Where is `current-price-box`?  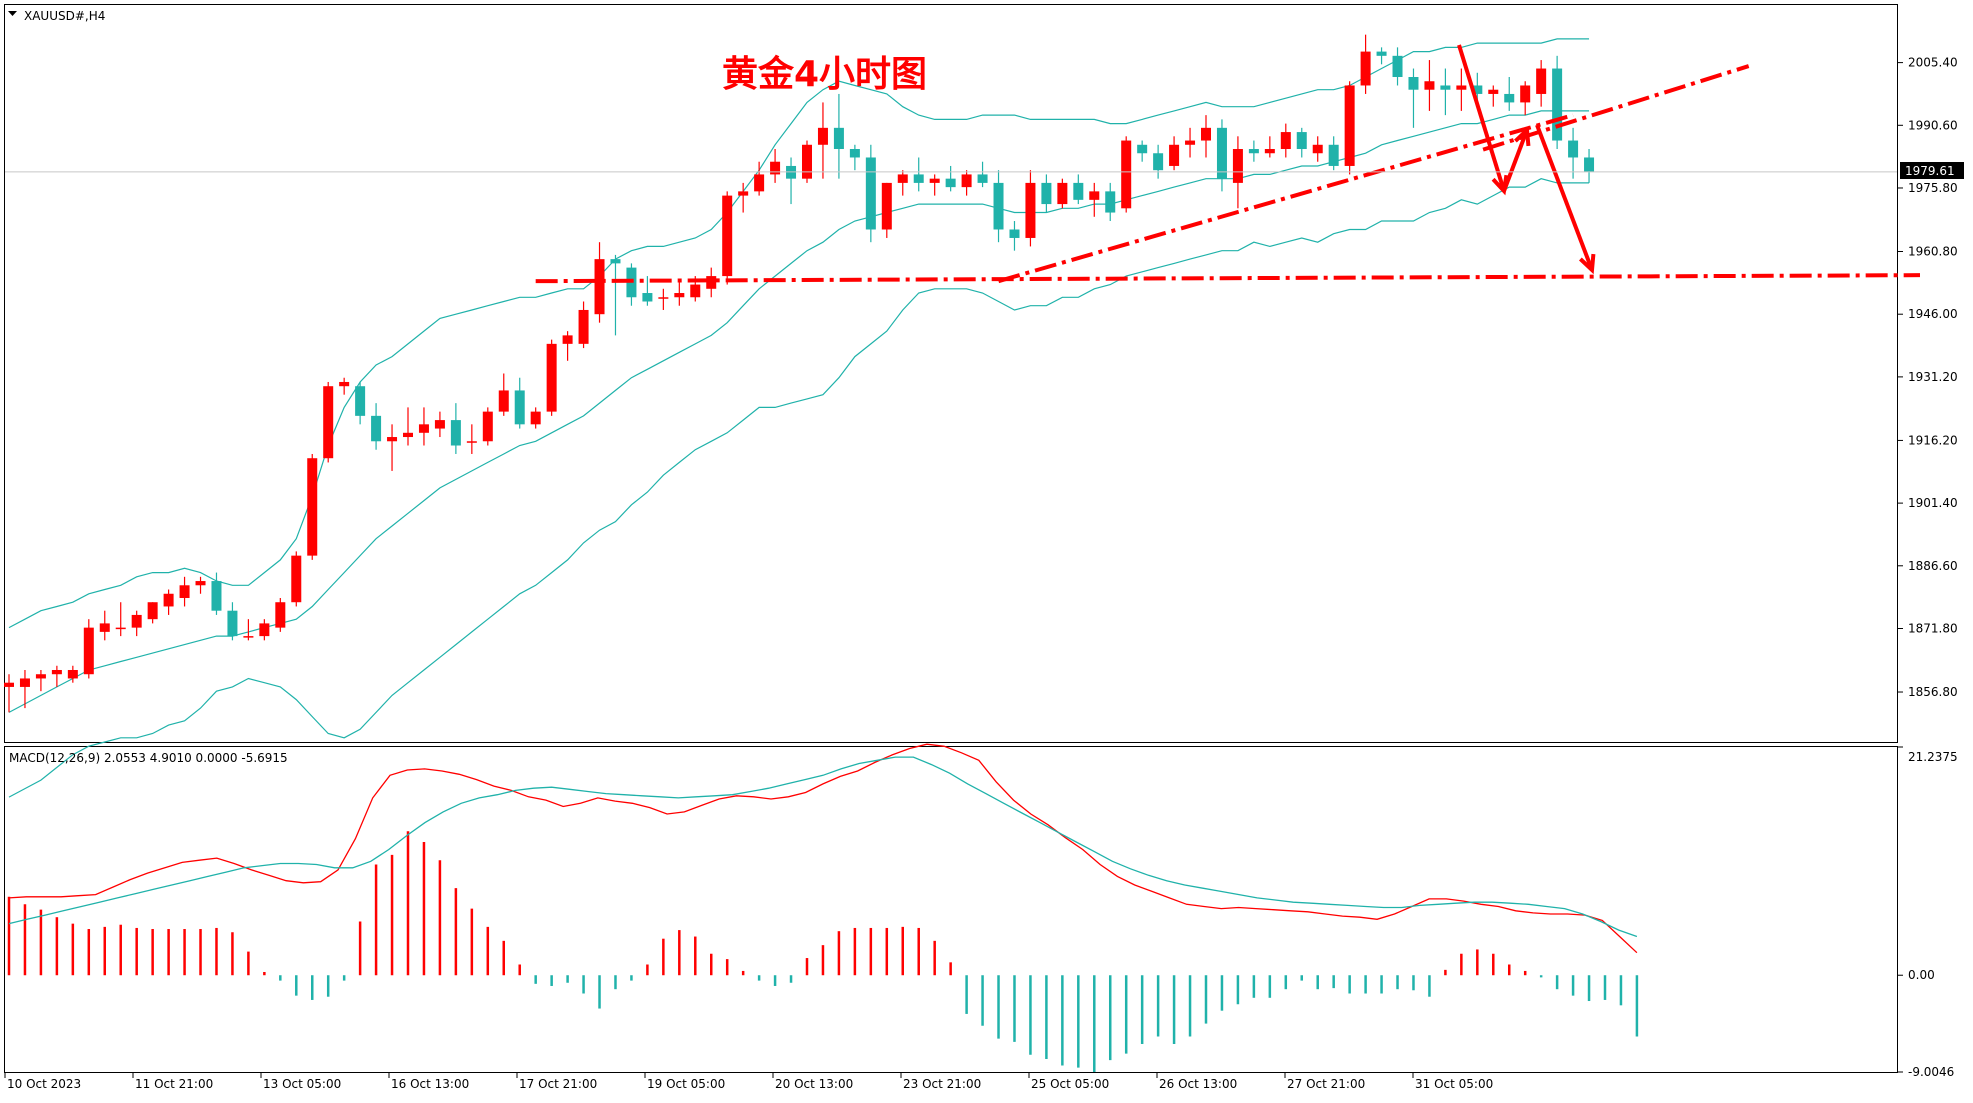 current-price-box is located at coordinates (1932, 170).